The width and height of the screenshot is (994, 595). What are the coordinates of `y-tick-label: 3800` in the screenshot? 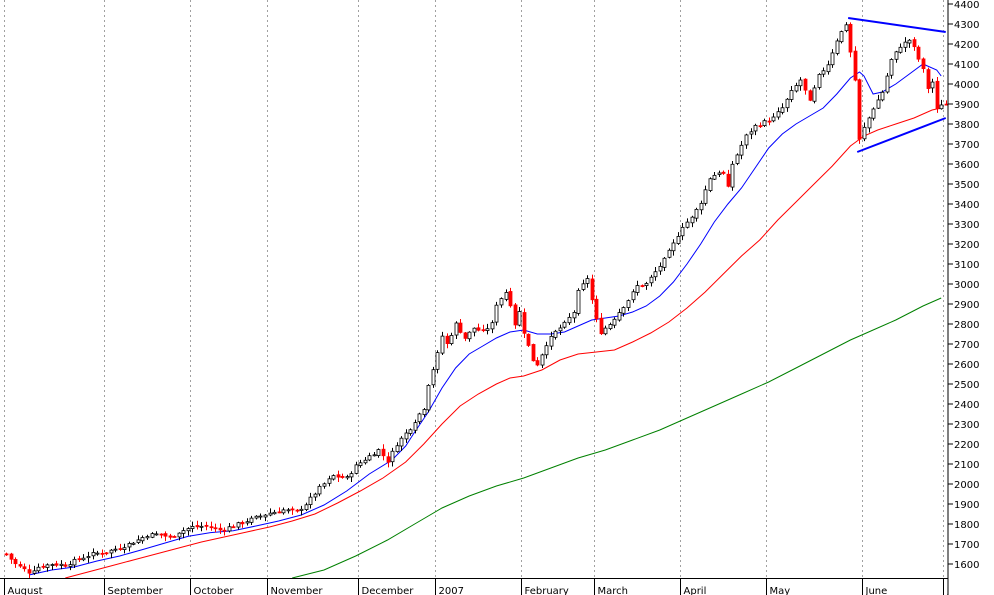 It's located at (966, 125).